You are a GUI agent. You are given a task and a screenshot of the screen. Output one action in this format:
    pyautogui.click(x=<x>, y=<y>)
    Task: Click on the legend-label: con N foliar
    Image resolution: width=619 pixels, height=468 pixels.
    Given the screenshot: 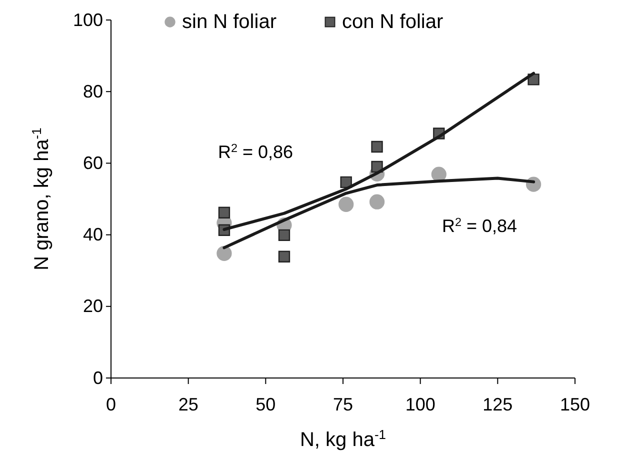 What is the action you would take?
    pyautogui.click(x=393, y=22)
    